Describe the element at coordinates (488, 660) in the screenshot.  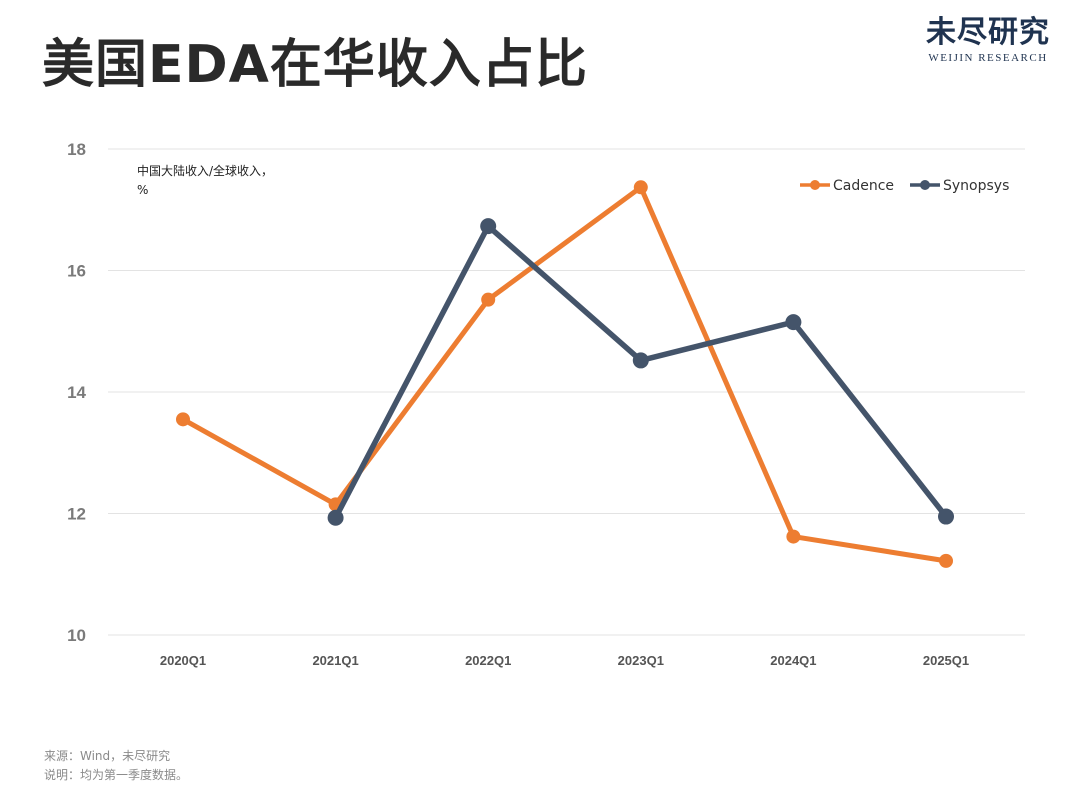
I see `x-tick-label: 2022Q1` at that location.